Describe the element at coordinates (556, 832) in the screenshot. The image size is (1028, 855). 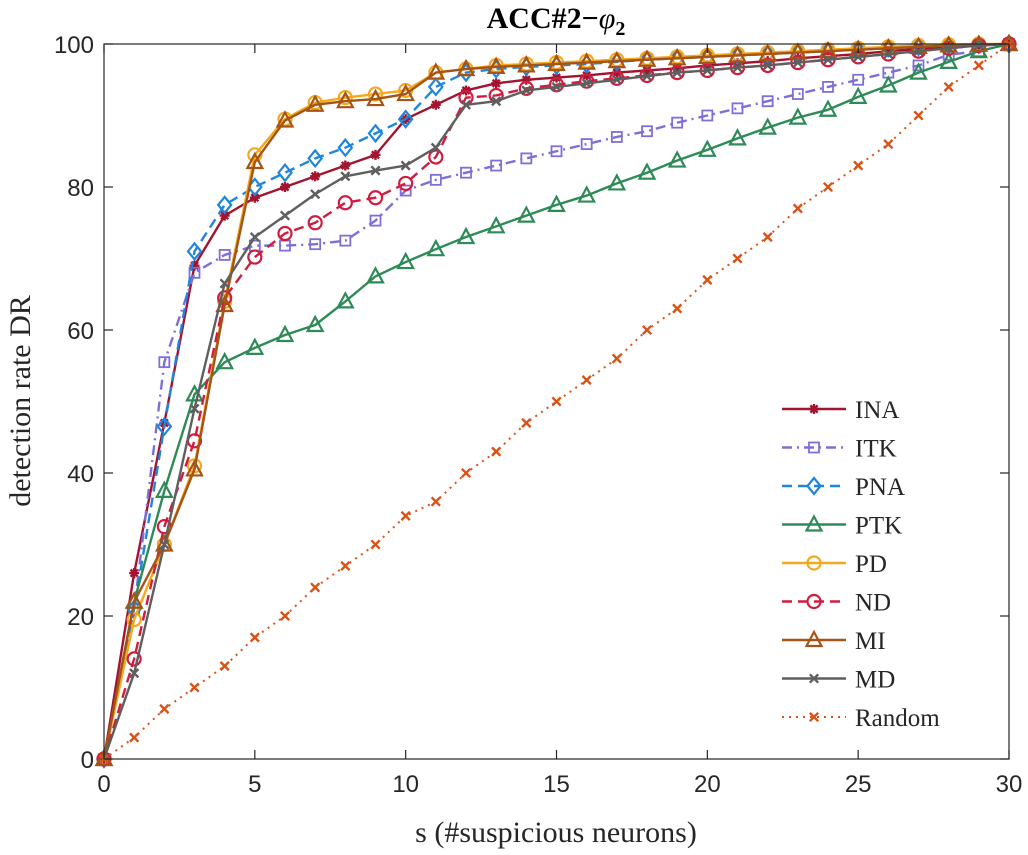
I see `x-axis-title: s (#suspicious neurons)` at that location.